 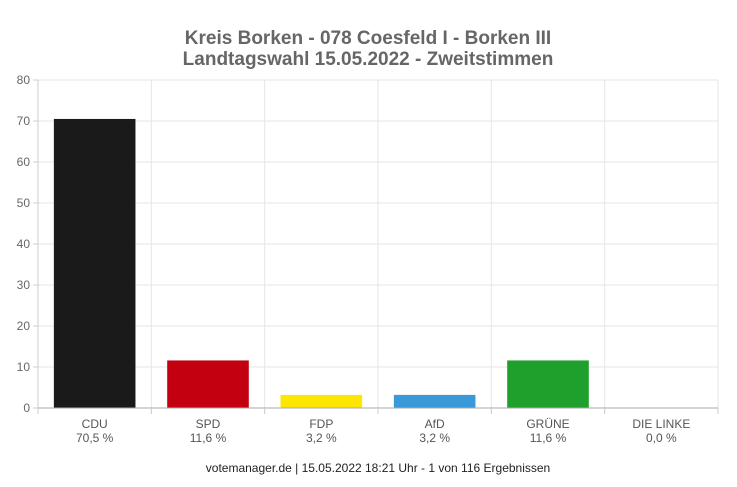 I want to click on y-tick-label: 10, so click(x=24, y=367).